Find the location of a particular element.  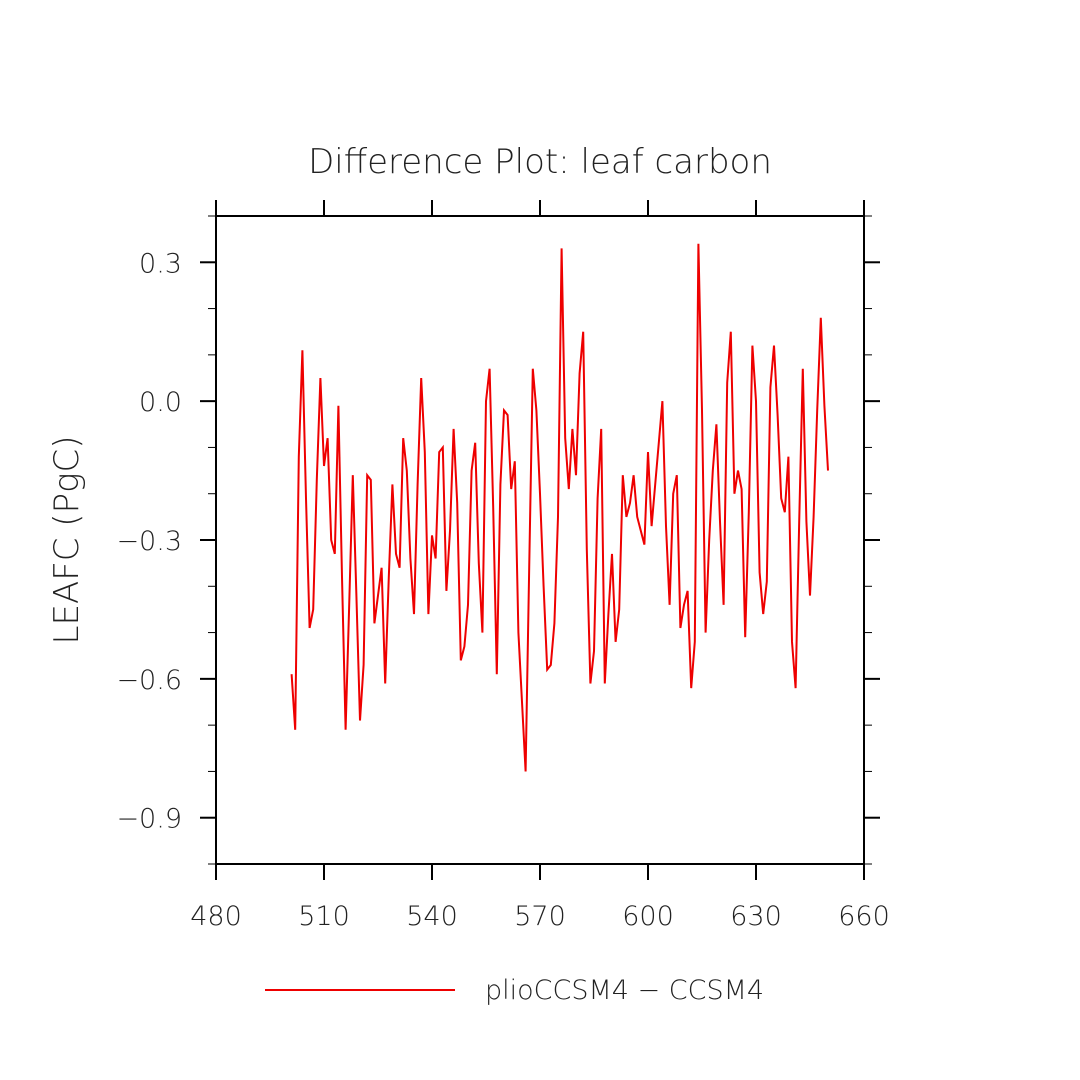

y-tick-label-4: 0.3 is located at coordinates (160, 263).